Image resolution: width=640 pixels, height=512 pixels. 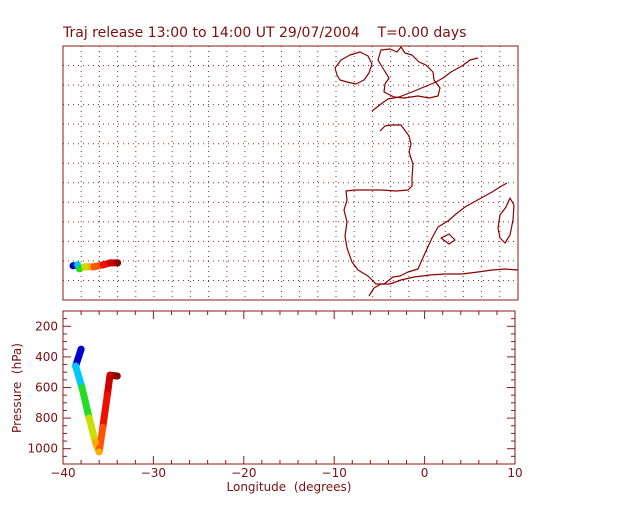 I want to click on profile-trajectory, so click(x=96, y=400).